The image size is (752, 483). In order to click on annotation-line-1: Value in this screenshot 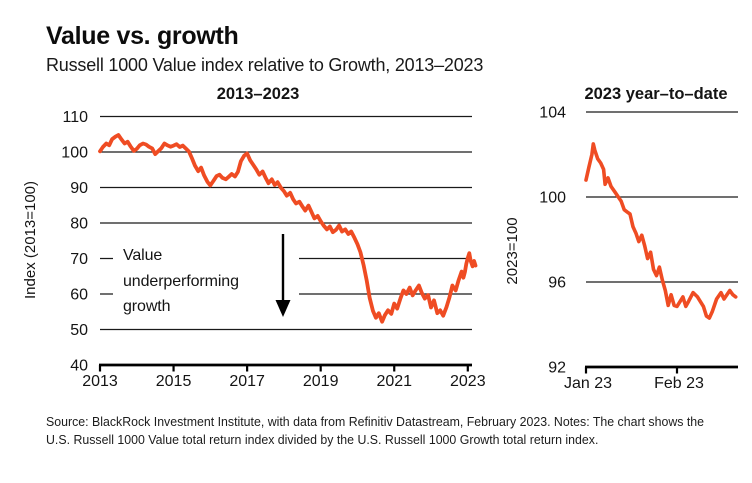, I will do `click(143, 255)`.